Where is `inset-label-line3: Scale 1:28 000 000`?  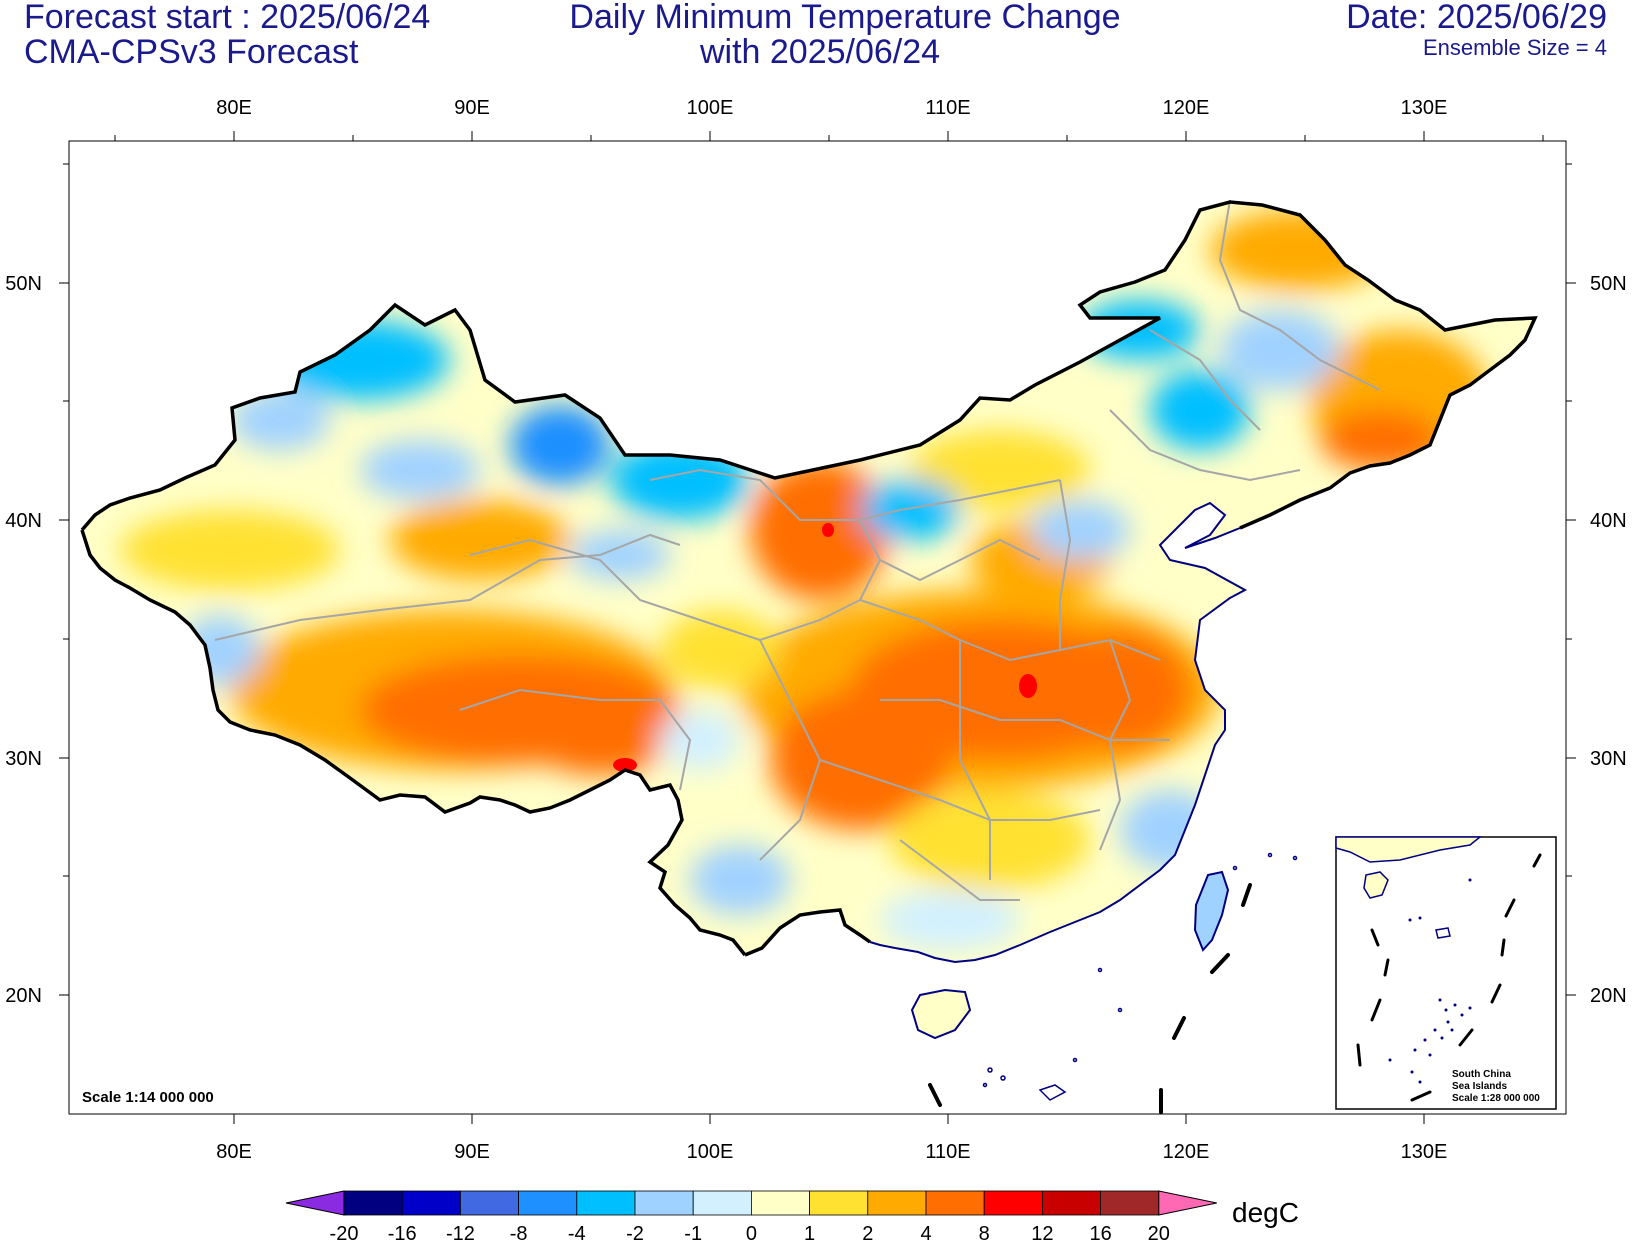 inset-label-line3: Scale 1:28 000 000 is located at coordinates (1496, 1098).